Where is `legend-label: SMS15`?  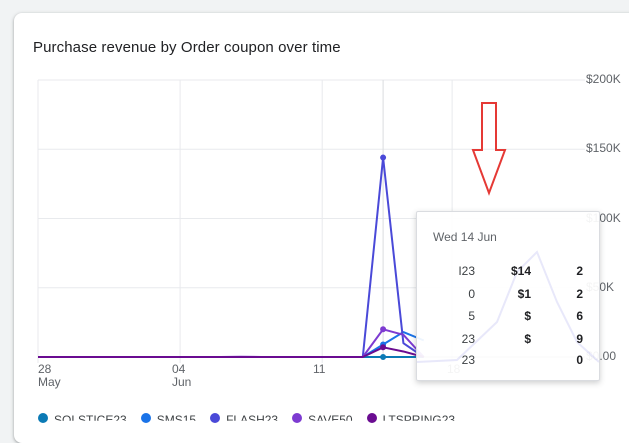
legend-label: SMS15 is located at coordinates (176, 420).